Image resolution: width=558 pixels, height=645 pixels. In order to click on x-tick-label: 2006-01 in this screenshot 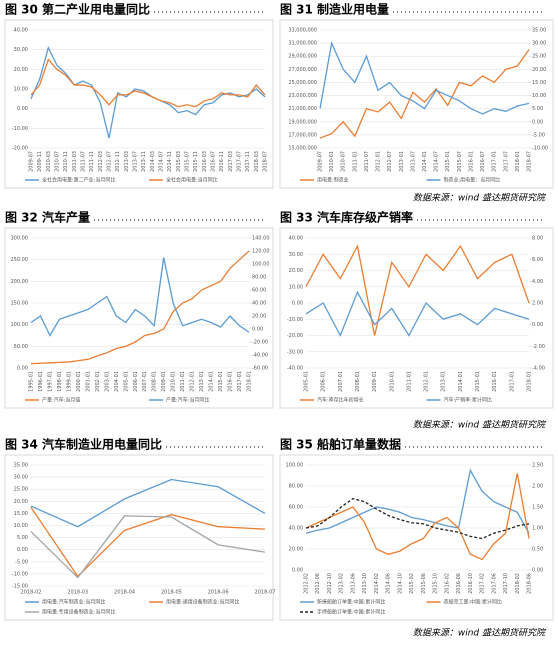, I will do `click(136, 381)`.